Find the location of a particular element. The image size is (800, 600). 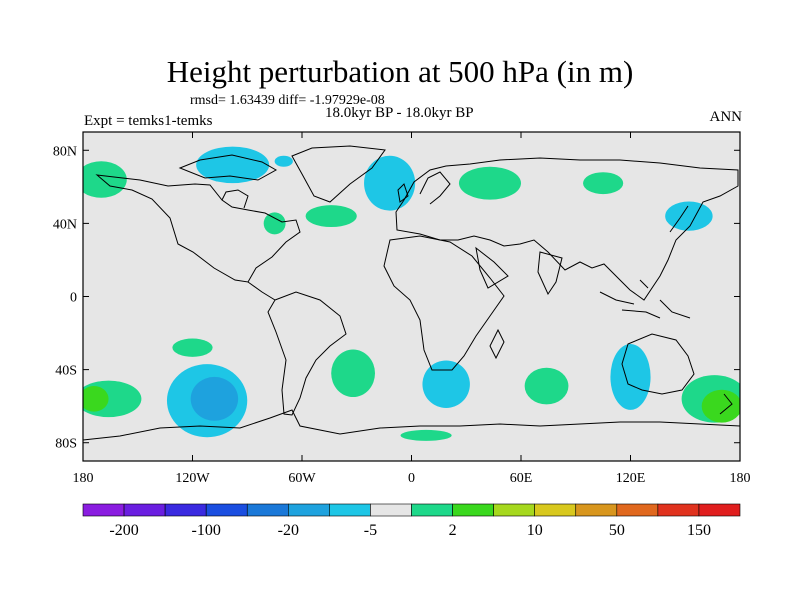

season-label: ANN is located at coordinates (726, 117).